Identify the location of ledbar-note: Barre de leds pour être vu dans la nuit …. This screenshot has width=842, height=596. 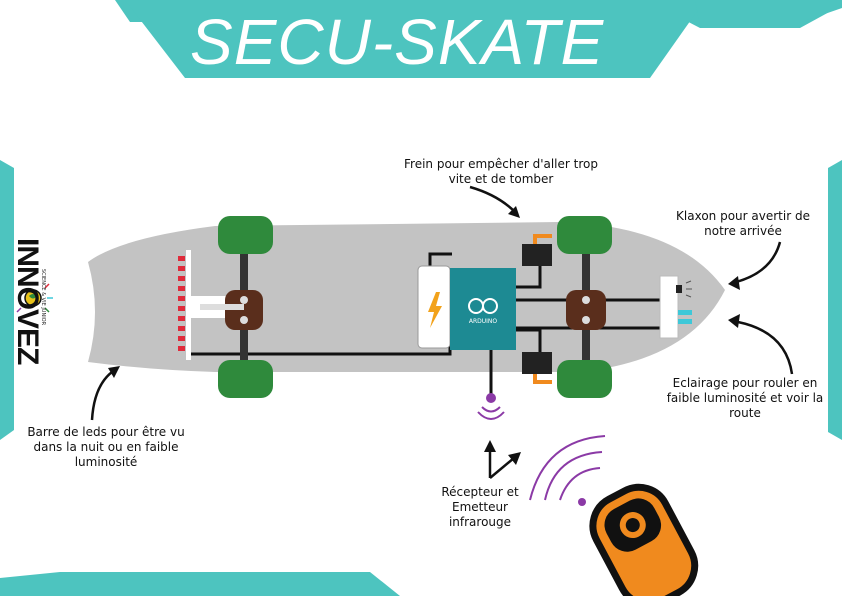
(106, 447).